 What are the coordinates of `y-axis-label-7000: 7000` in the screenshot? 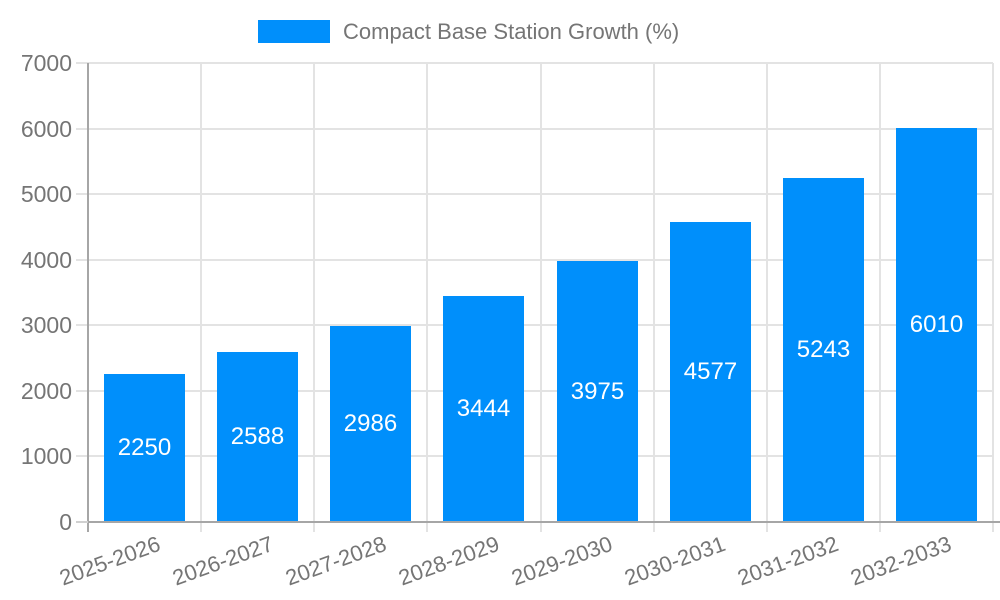 It's located at (46, 63).